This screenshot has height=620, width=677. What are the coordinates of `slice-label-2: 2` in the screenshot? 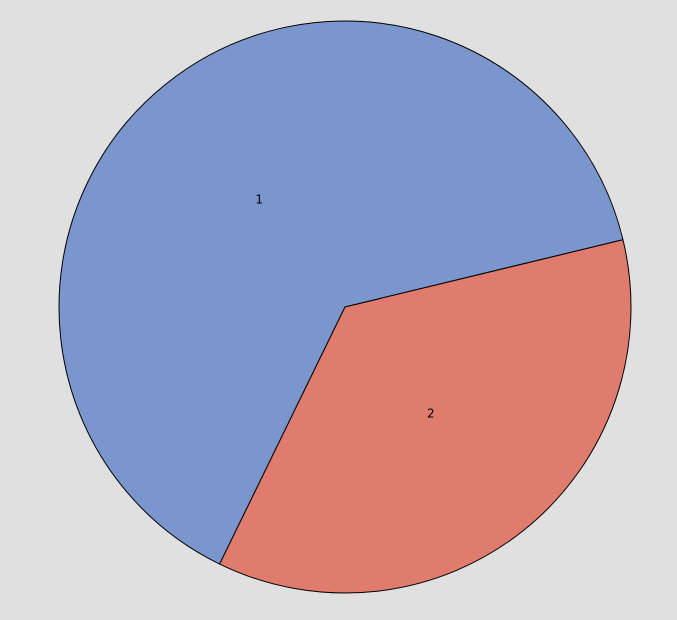 It's located at (431, 413).